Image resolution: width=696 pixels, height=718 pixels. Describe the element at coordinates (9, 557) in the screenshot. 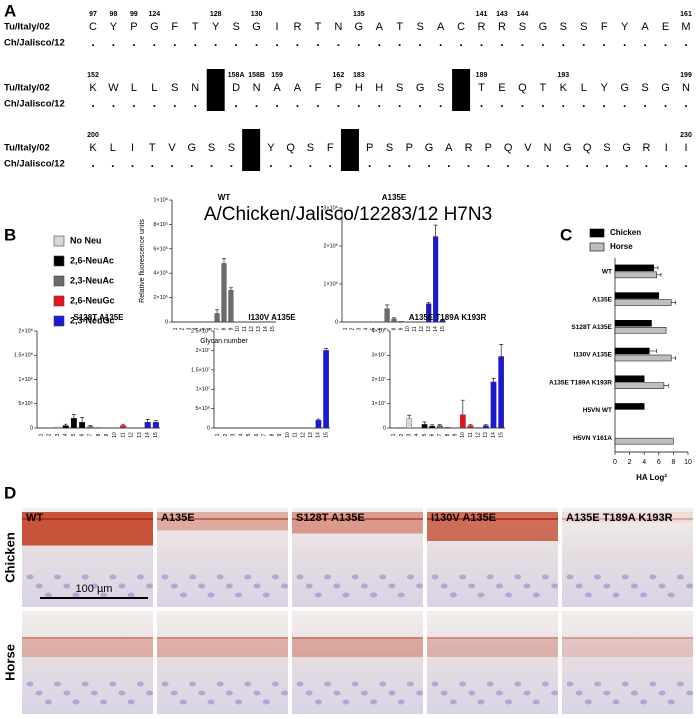

I see `row-label: Chicken` at that location.